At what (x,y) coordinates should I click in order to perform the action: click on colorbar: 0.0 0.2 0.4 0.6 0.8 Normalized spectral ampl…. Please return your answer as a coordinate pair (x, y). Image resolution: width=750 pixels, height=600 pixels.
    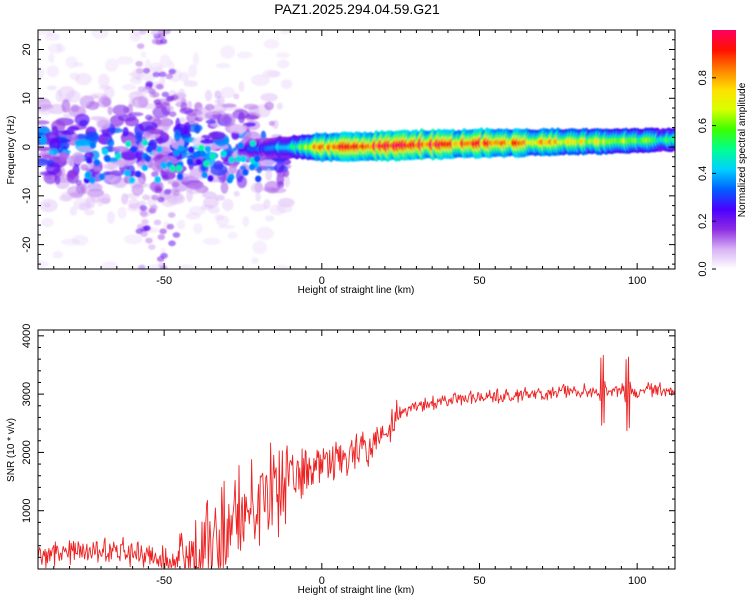
    Looking at the image, I should click on (722, 153).